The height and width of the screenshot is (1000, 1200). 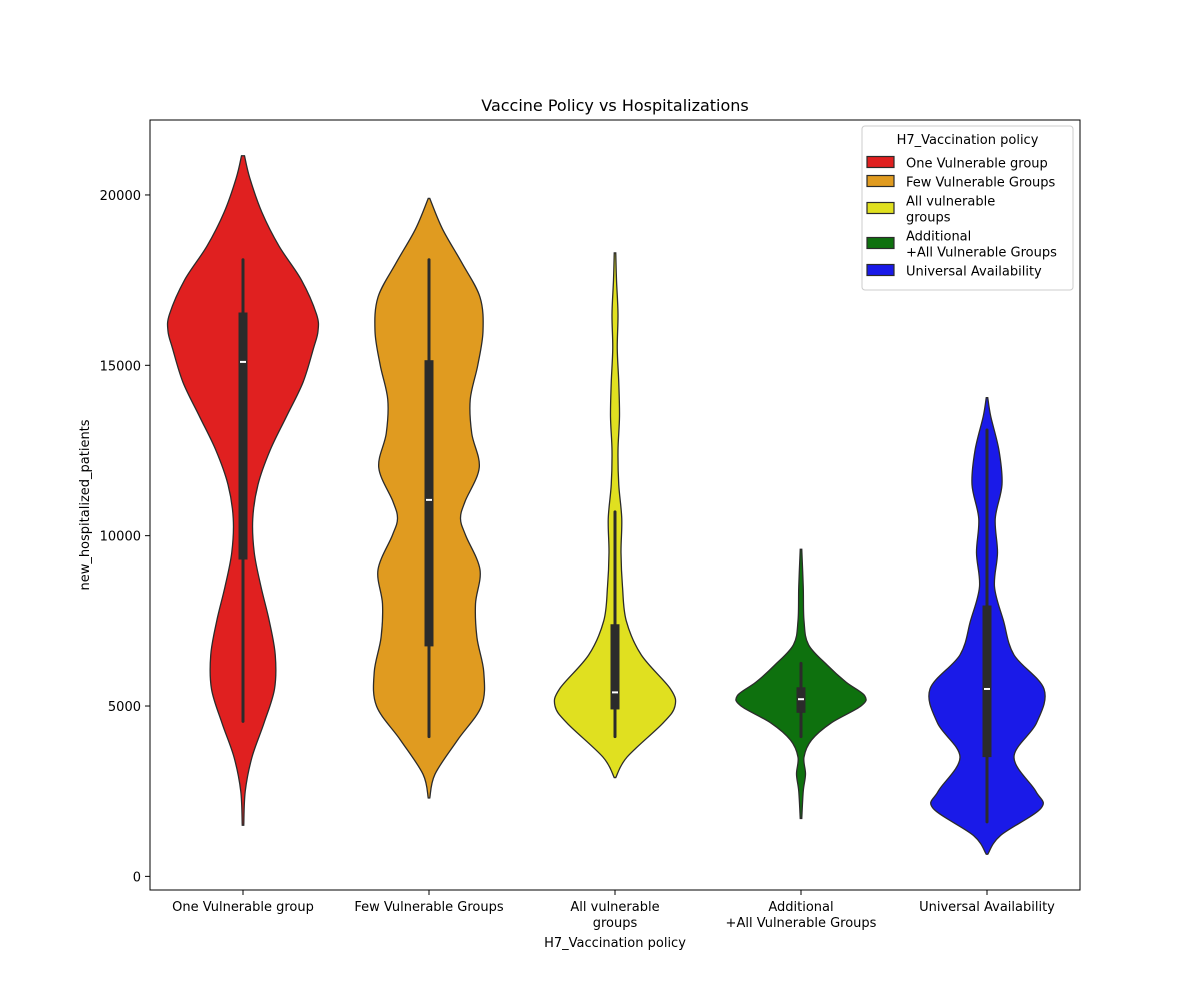 I want to click on legend-item: One Vulnerable group, so click(x=957, y=163).